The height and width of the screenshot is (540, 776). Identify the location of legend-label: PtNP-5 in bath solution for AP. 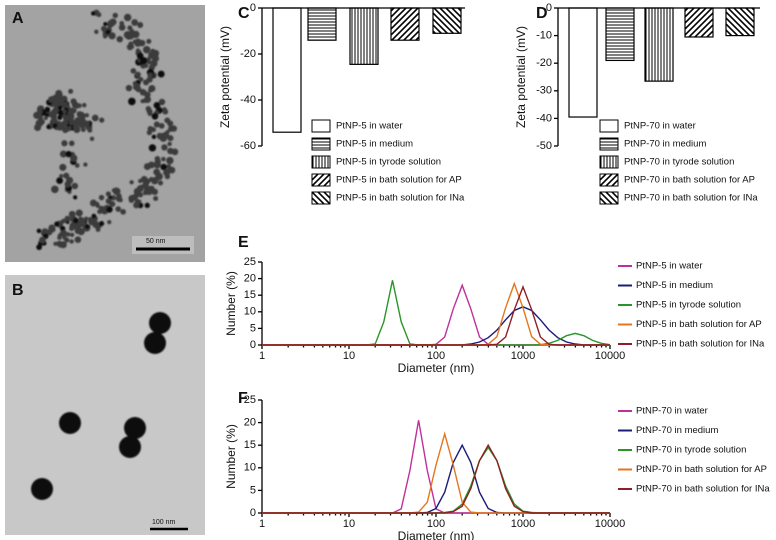
(699, 324).